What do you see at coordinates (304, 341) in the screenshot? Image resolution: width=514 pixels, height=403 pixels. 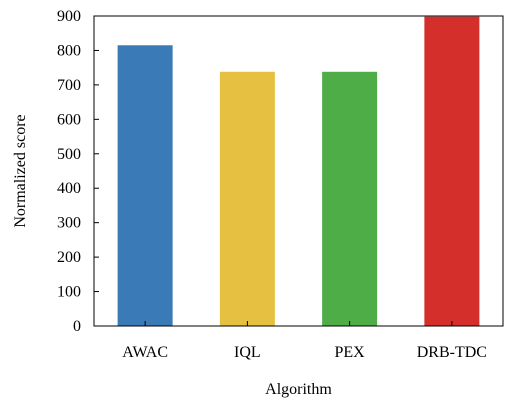 I see `x-axis-ticks: AWAC IQL PEX DRB-TDC` at bounding box center [304, 341].